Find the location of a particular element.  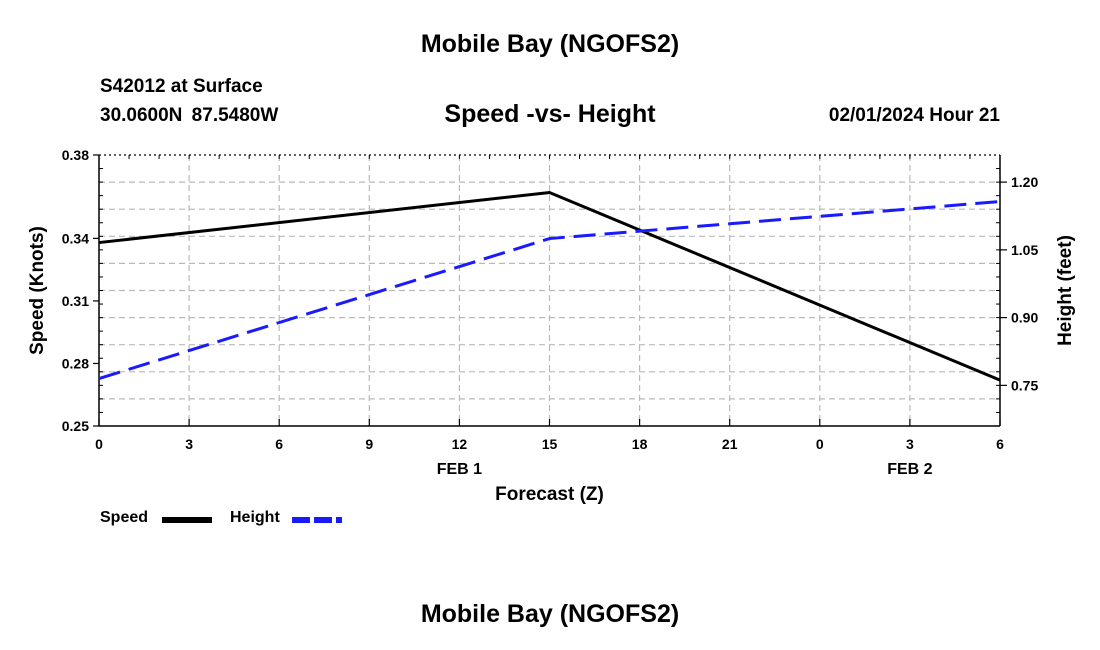

x-tick-label: 9 is located at coordinates (369, 444).